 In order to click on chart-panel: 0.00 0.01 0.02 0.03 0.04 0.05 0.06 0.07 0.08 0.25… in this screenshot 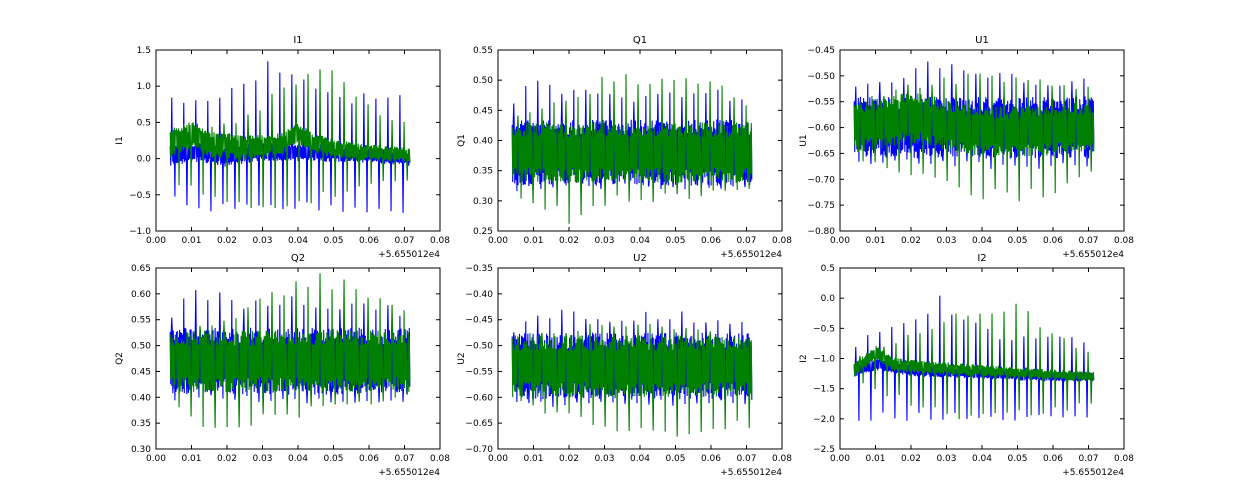, I will do `click(624, 147)`.